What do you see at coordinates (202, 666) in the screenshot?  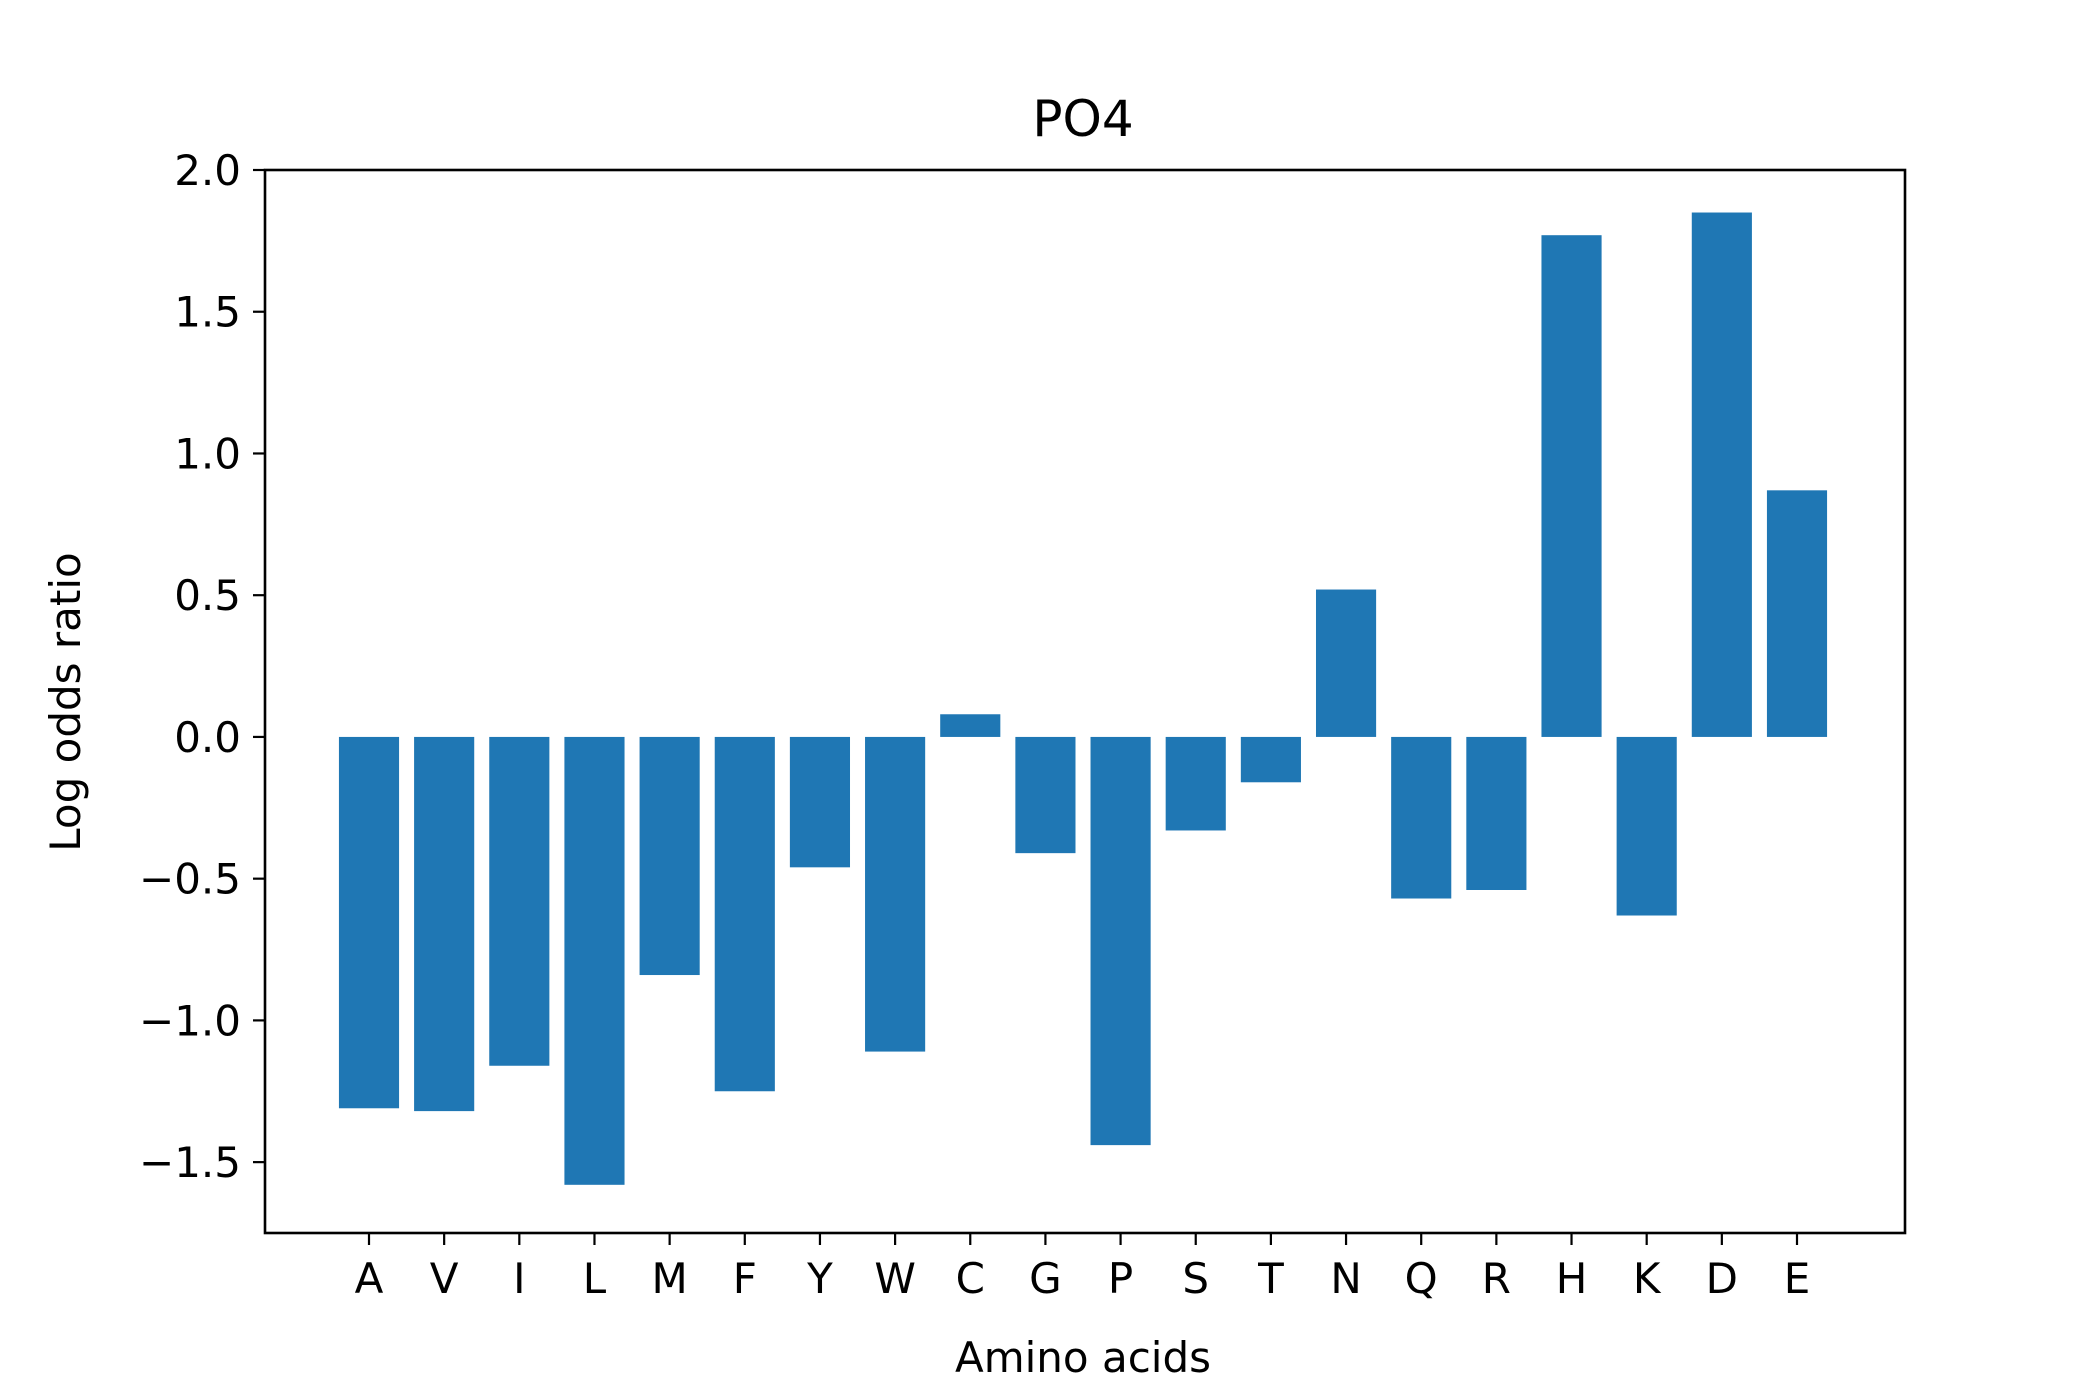 I see `y-axis: −1.5 −1.0 −0.5 0.0 0.5 1.0 1.5 2.0` at bounding box center [202, 666].